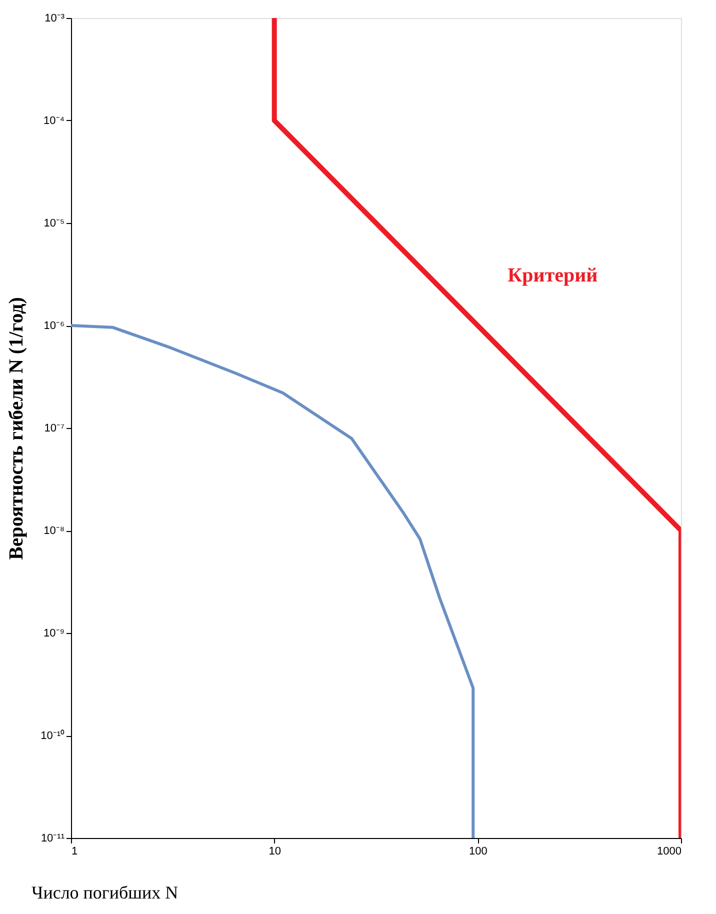  I want to click on y-tick-label: 10⁻⁶, so click(54, 326).